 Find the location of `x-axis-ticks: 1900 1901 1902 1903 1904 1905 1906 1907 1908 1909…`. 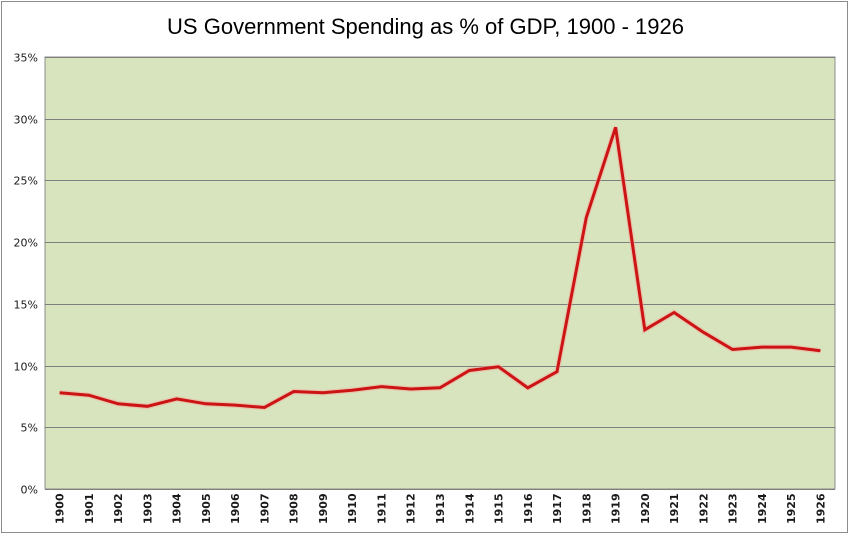

x-axis-ticks: 1900 1901 1902 1903 1904 1905 1906 1907 1908 1909… is located at coordinates (441, 508).